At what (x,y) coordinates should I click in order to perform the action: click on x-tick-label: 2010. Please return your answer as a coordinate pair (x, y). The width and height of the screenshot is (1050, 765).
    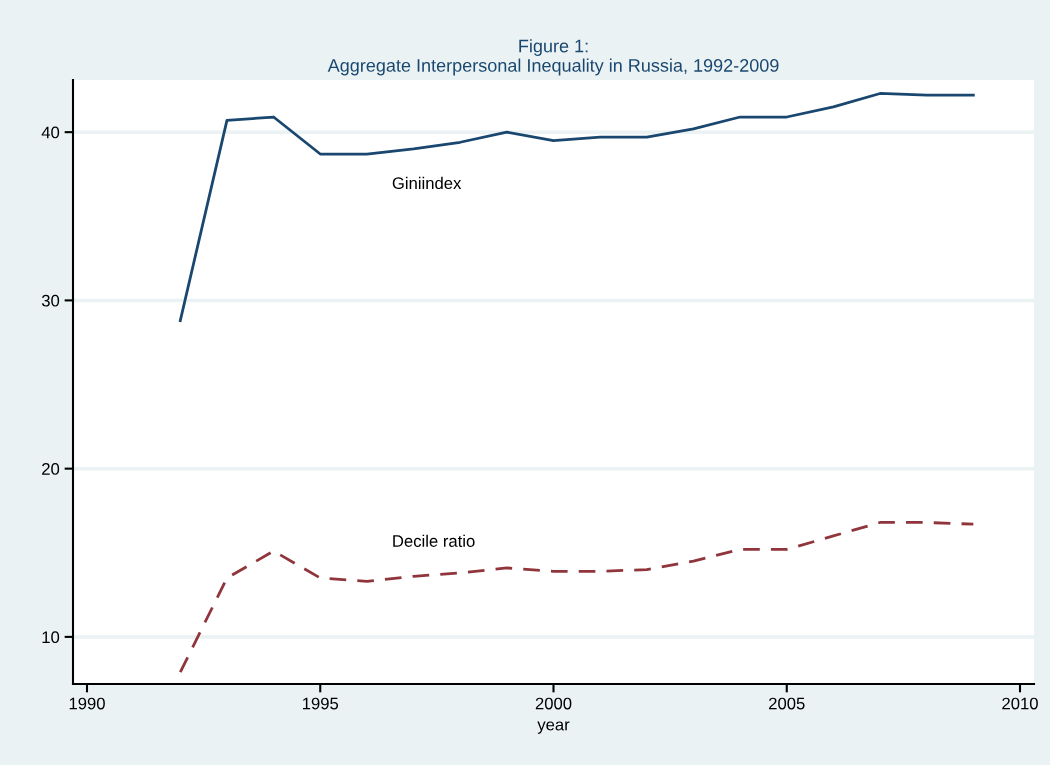
    Looking at the image, I should click on (1020, 703).